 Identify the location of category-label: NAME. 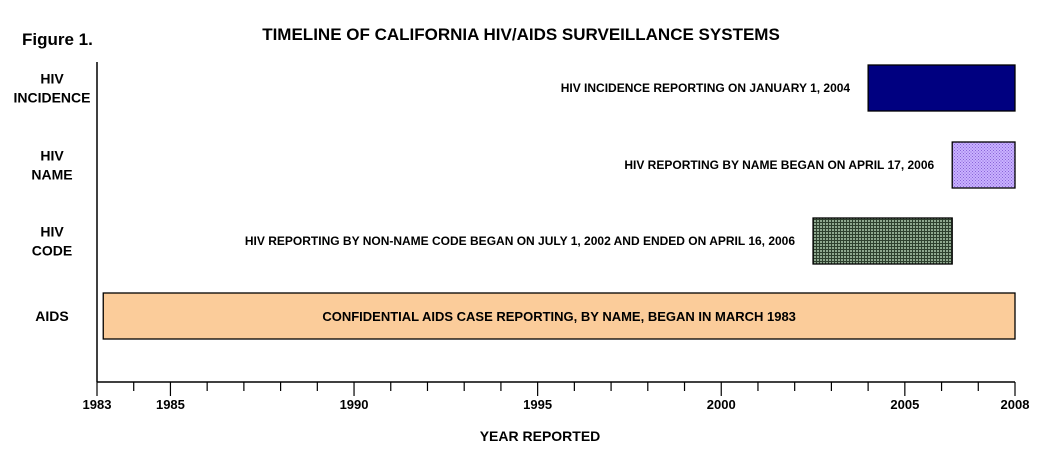
(51, 175).